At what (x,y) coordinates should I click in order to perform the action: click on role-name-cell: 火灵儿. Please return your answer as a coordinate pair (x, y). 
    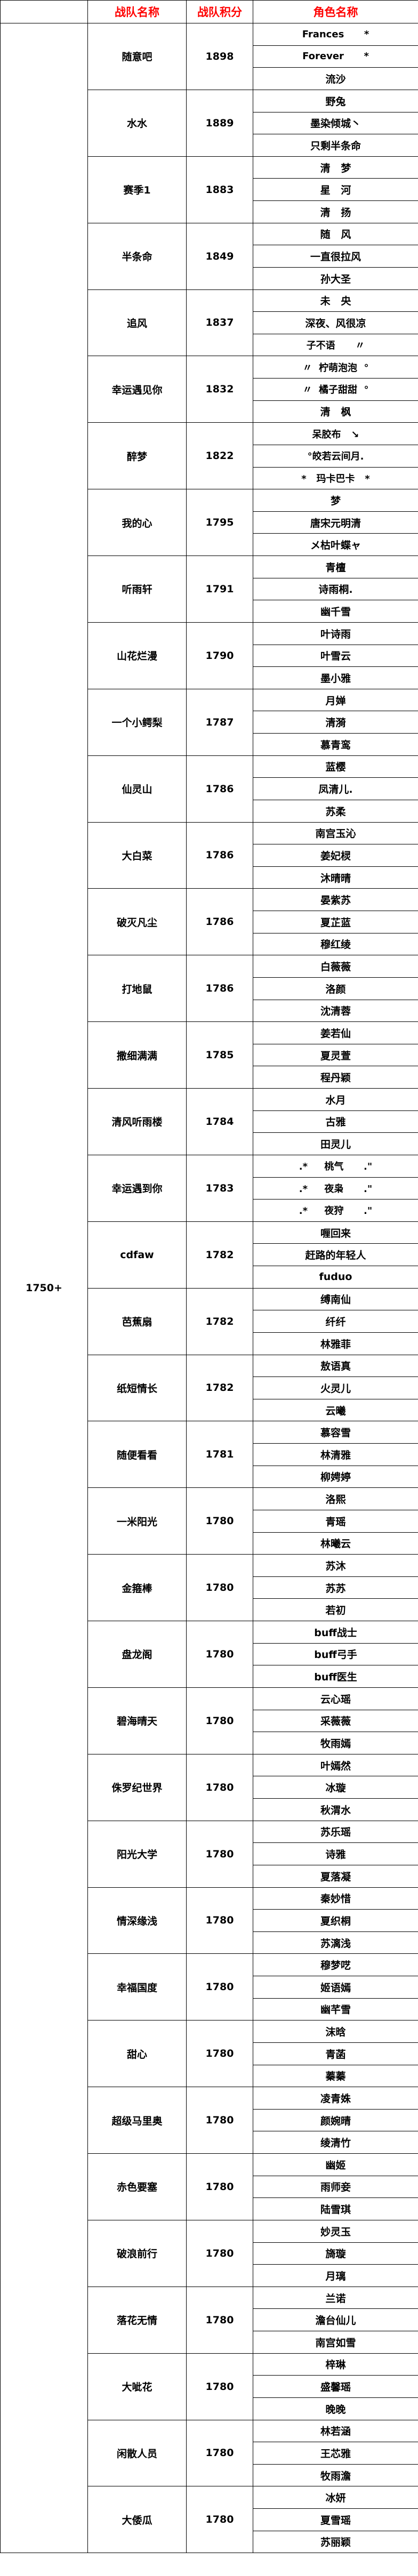
    Looking at the image, I should click on (335, 1388).